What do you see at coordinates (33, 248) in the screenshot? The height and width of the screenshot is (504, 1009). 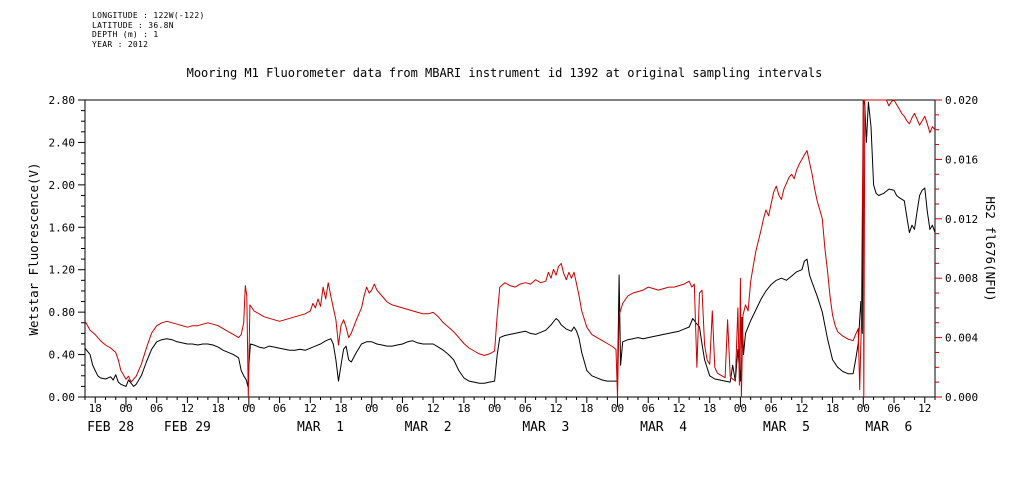 I see `left-axis-title: Wetstar Fluorescence(V)` at bounding box center [33, 248].